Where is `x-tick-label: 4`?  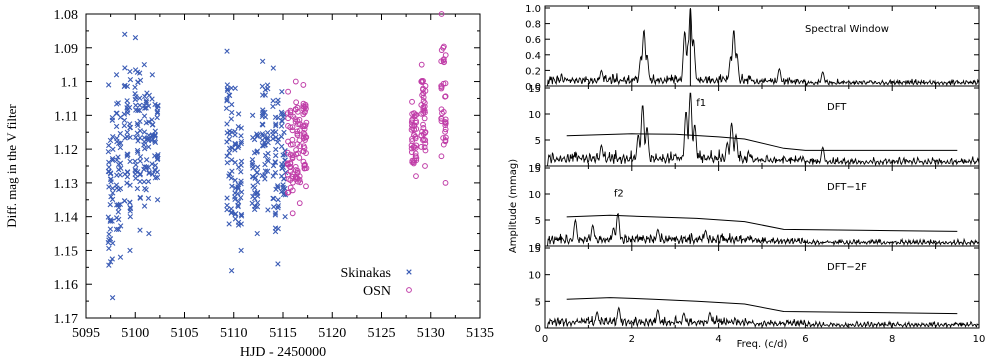 x-tick-label: 4 is located at coordinates (718, 339).